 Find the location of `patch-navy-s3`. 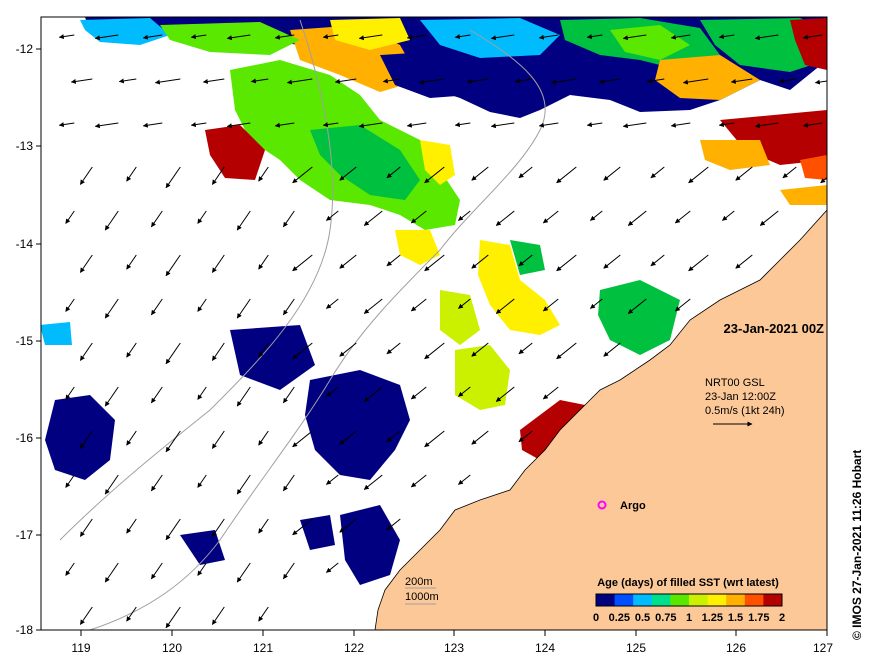

patch-navy-s3 is located at coordinates (317, 532).